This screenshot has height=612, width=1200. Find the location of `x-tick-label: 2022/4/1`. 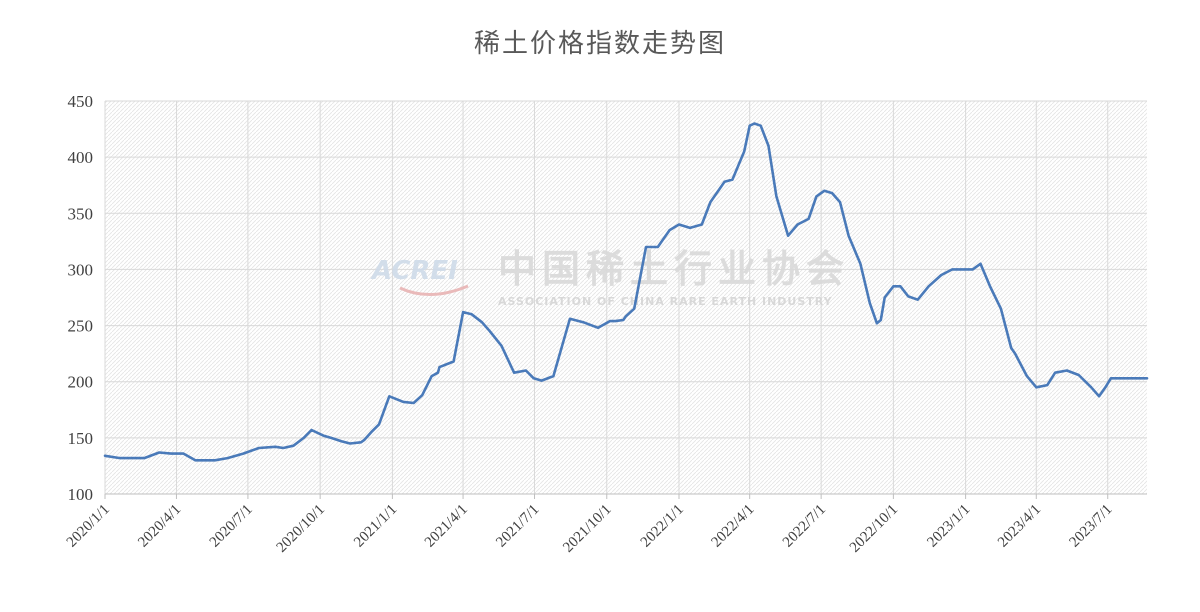

x-tick-label: 2022/4/1 is located at coordinates (732, 526).